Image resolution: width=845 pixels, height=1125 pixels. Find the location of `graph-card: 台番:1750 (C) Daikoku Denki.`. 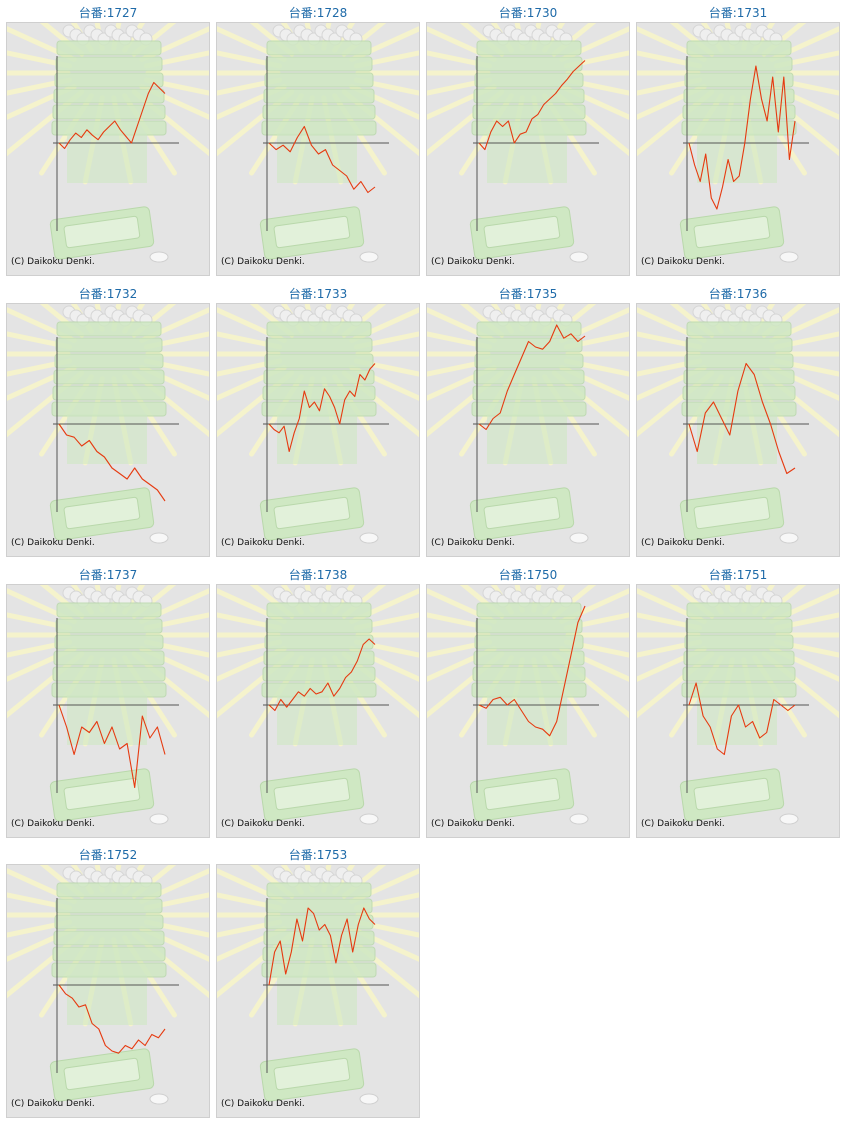

graph-card: 台番:1750 (C) Daikoku Denki. is located at coordinates (528, 701).